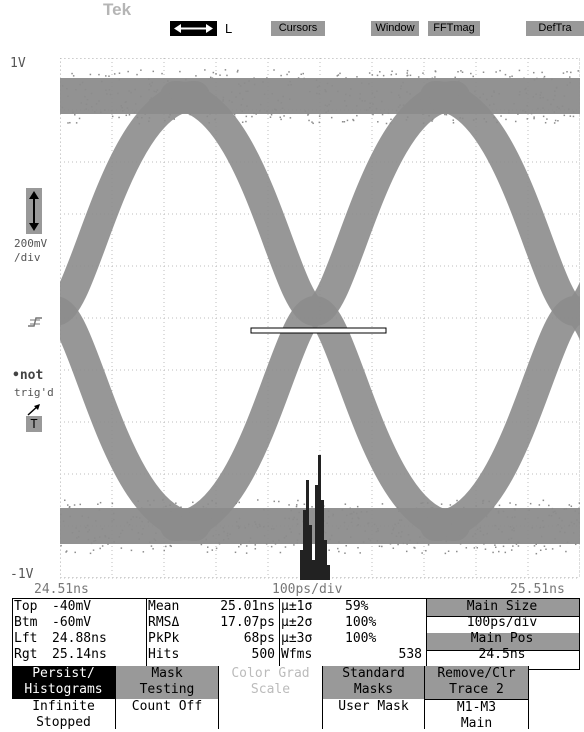 This screenshot has height=732, width=584. Describe the element at coordinates (320, 96) in the screenshot. I see `eye-top-rail` at that location.